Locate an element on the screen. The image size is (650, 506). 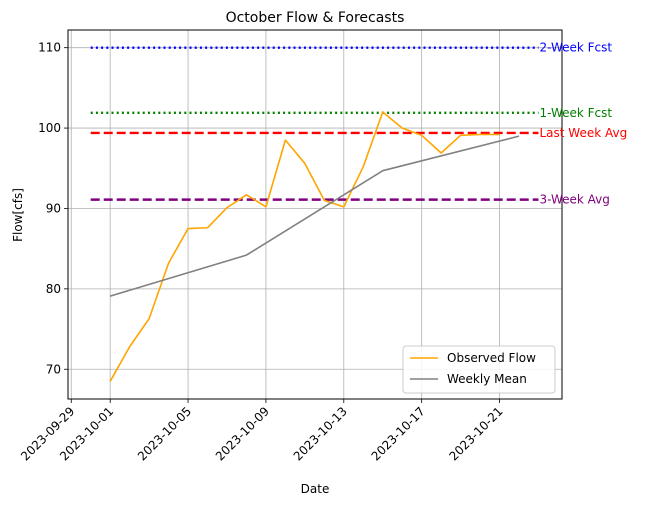
y-tick-label: 70 is located at coordinates (53, 369).